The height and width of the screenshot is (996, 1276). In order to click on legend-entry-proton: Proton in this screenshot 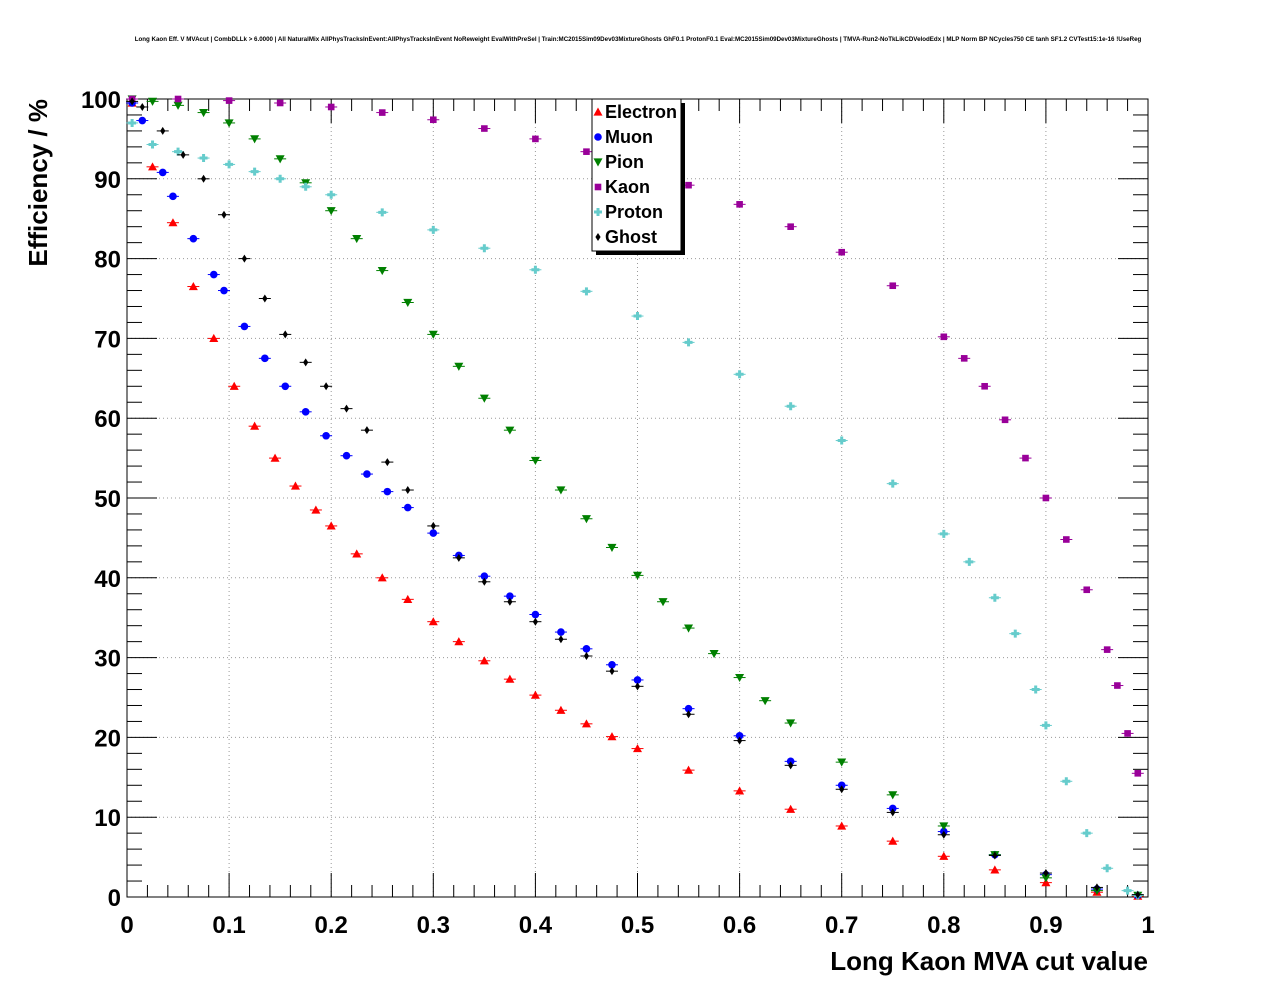, I will do `click(628, 212)`.